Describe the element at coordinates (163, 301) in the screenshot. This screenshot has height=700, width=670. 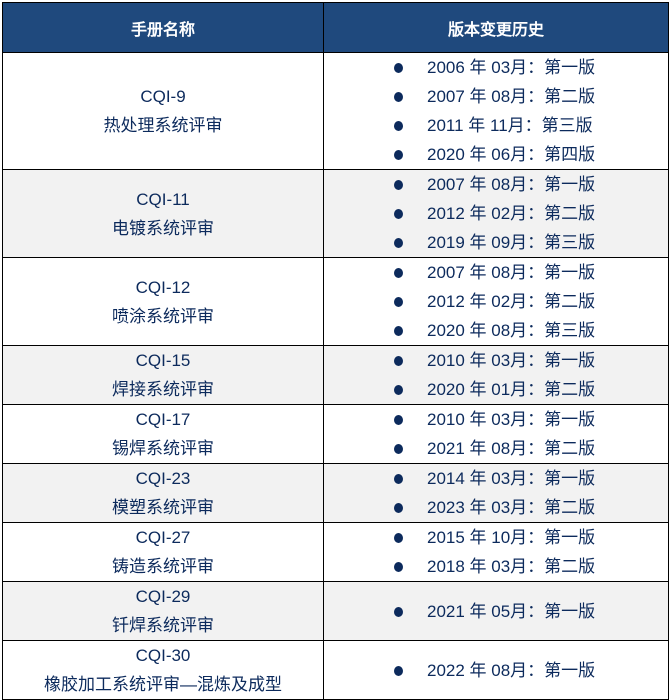
I see `manual-name-cell: CQI-12 喷涂系统评审` at that location.